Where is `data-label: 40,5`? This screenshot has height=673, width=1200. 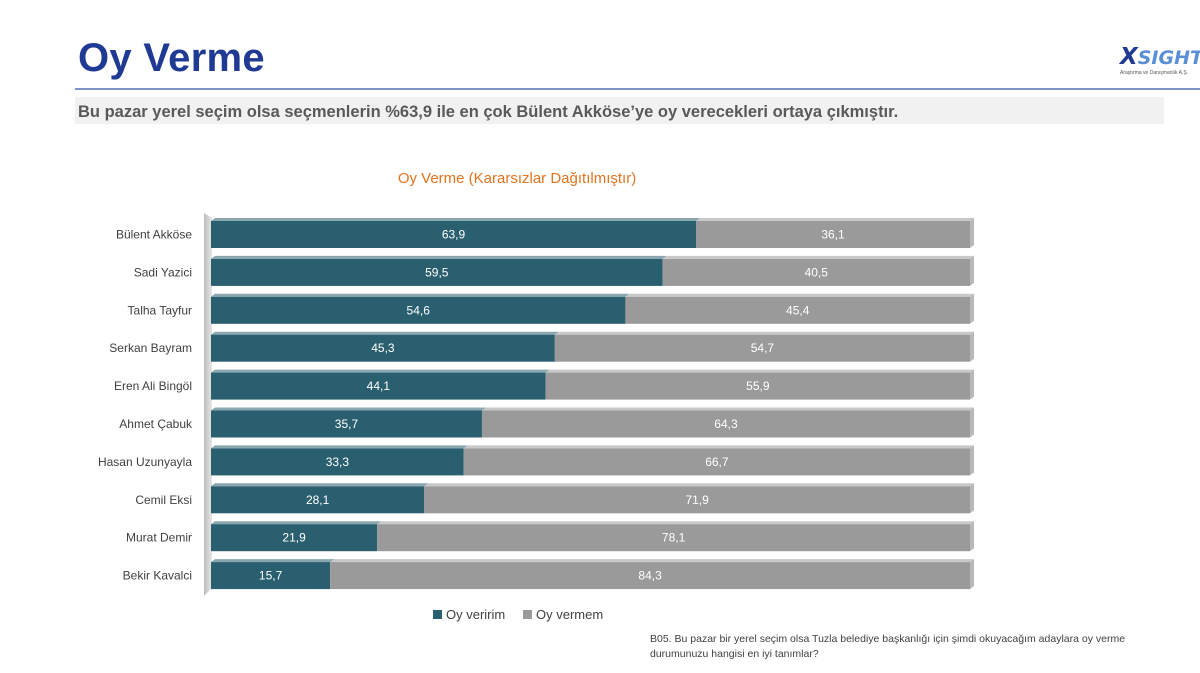 data-label: 40,5 is located at coordinates (817, 272).